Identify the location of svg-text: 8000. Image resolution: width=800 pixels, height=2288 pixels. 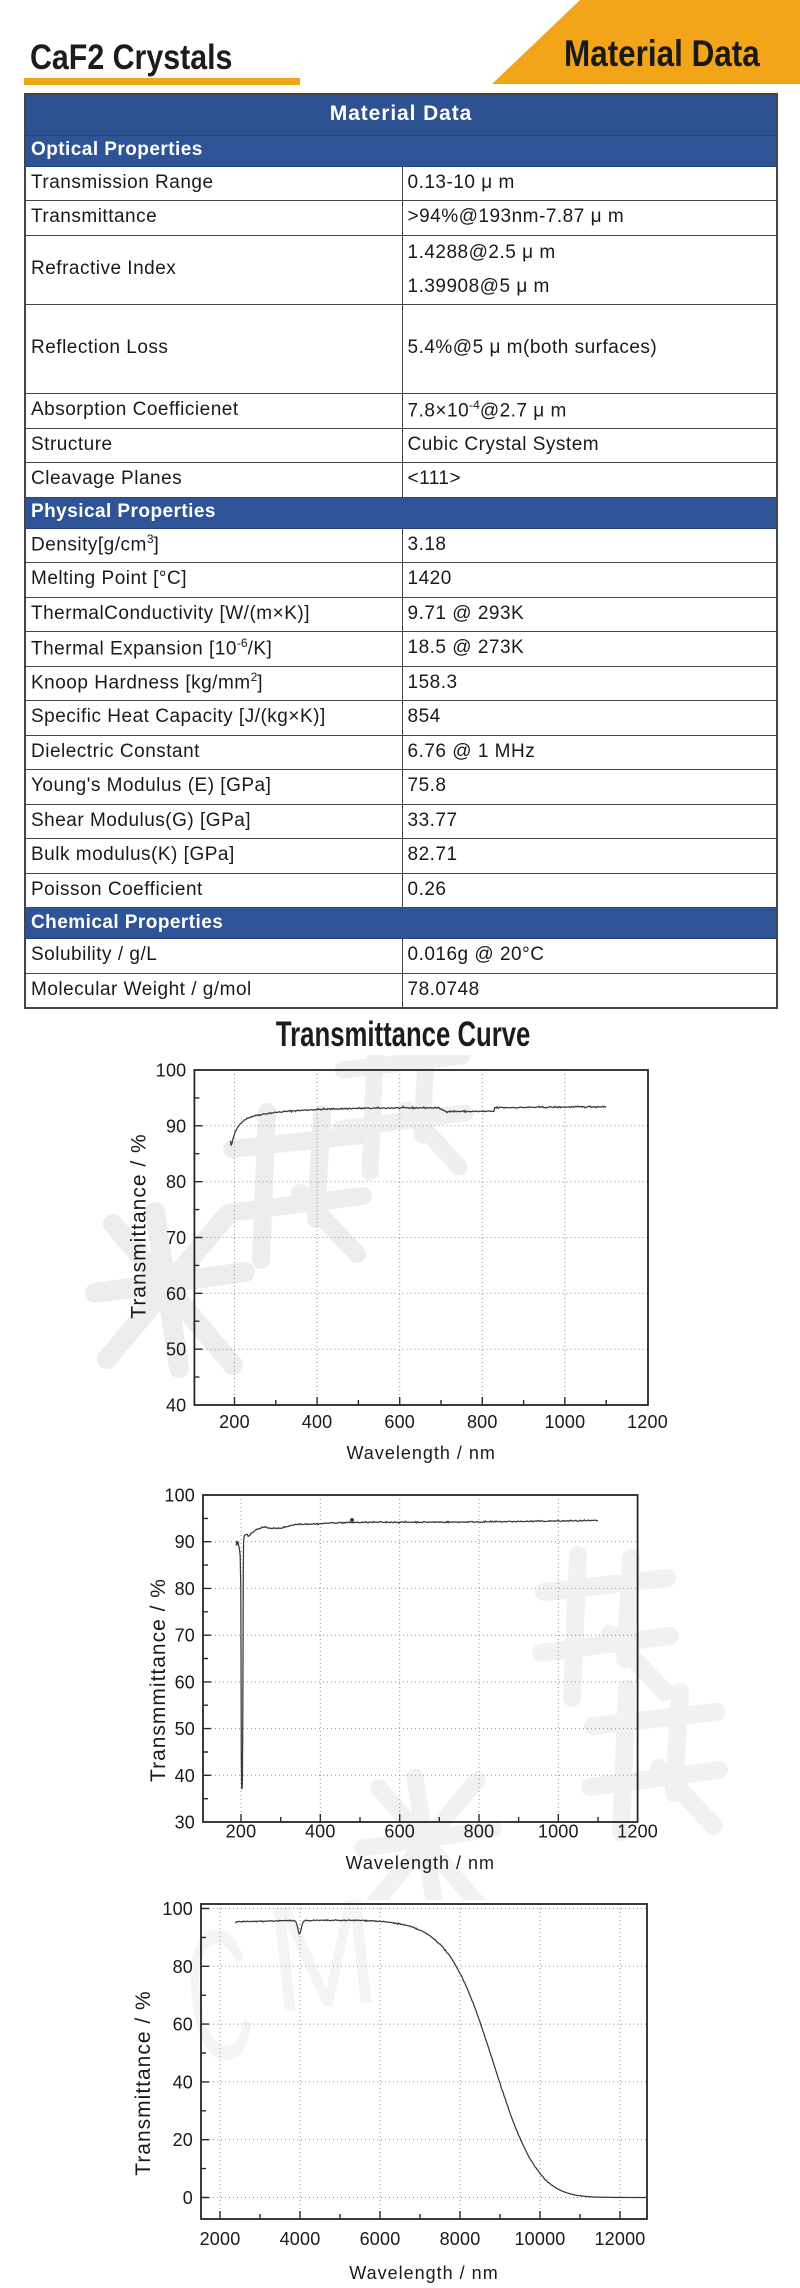
(460, 2239).